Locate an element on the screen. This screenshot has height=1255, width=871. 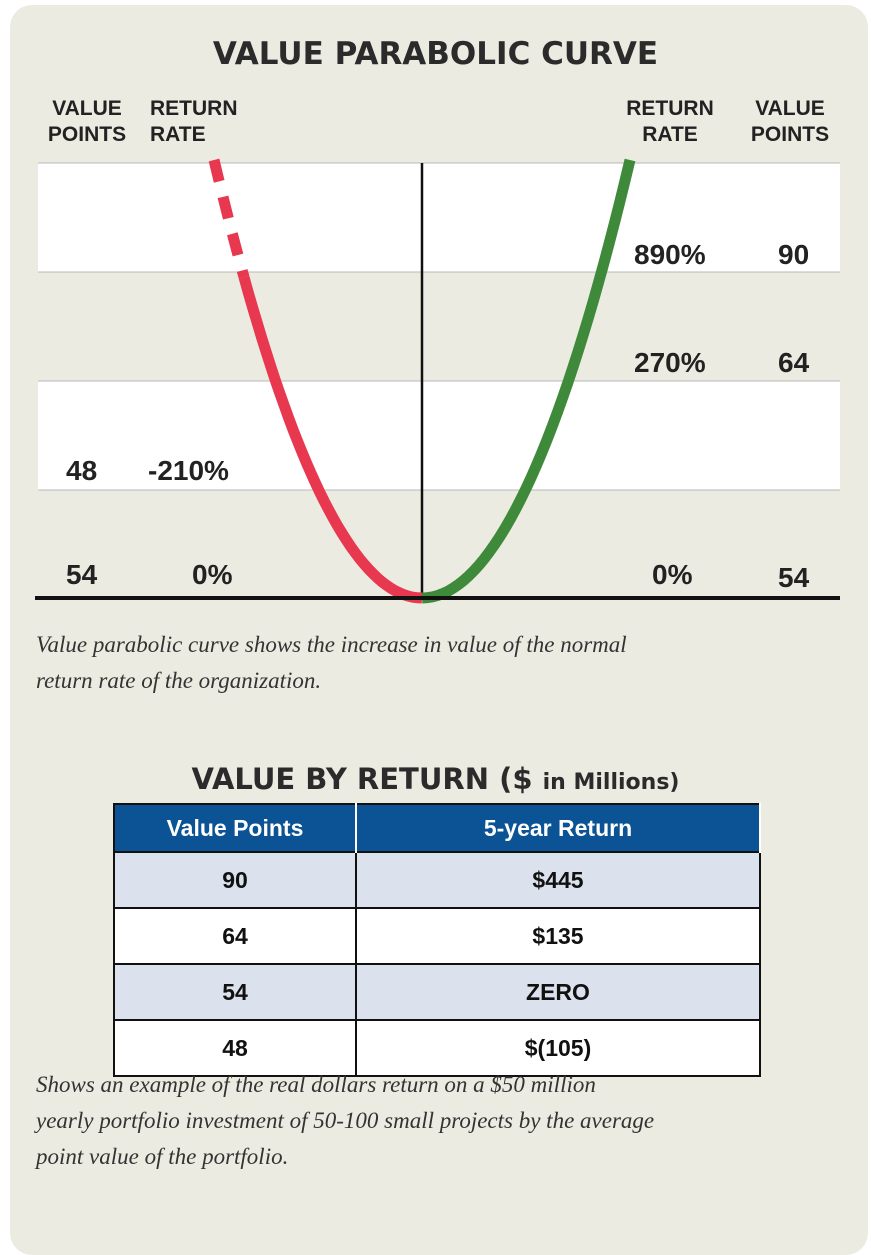
table-title-main: VALUE BY RETURN ($ is located at coordinates (362, 779).